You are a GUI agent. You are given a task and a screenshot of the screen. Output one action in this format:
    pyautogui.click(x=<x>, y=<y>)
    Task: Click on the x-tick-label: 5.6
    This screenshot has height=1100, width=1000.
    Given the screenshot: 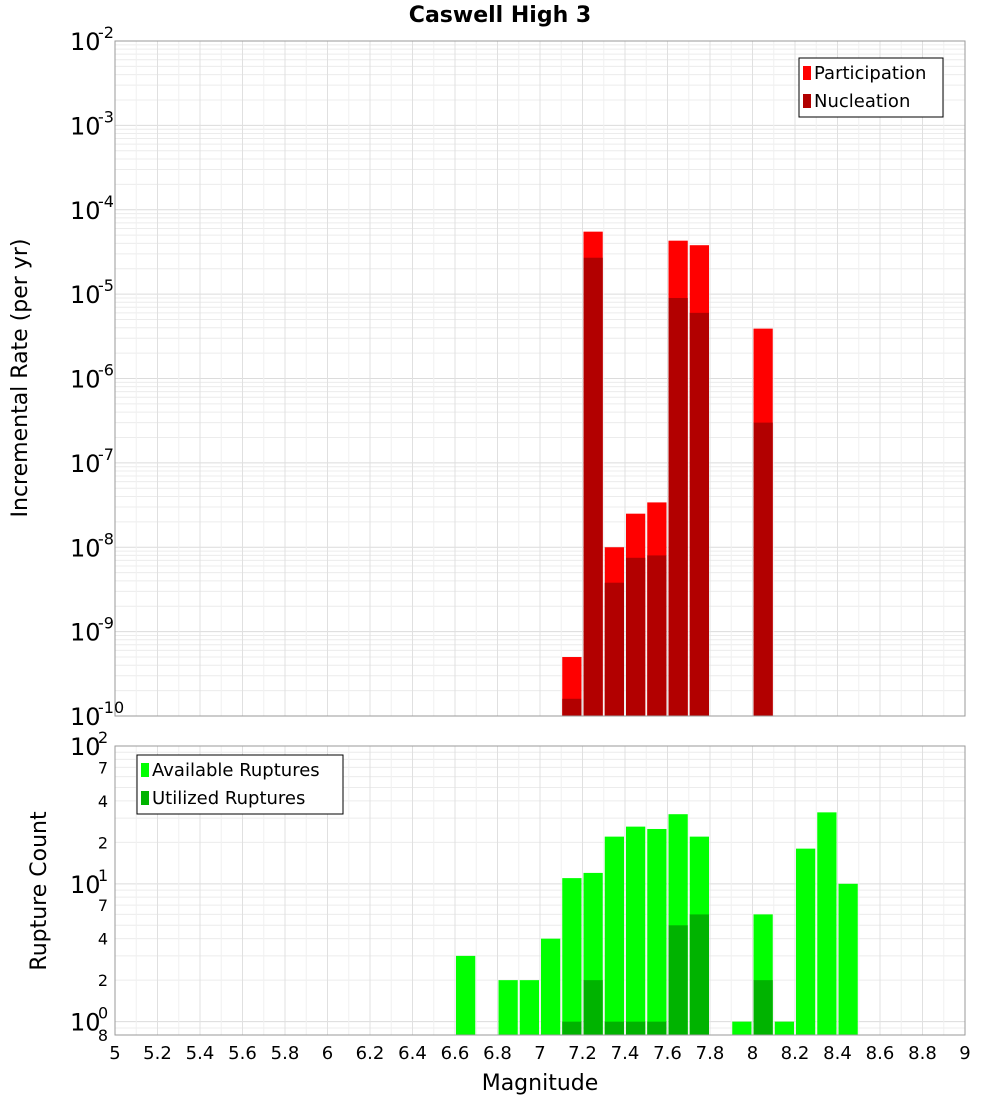 What is the action you would take?
    pyautogui.click(x=242, y=1053)
    